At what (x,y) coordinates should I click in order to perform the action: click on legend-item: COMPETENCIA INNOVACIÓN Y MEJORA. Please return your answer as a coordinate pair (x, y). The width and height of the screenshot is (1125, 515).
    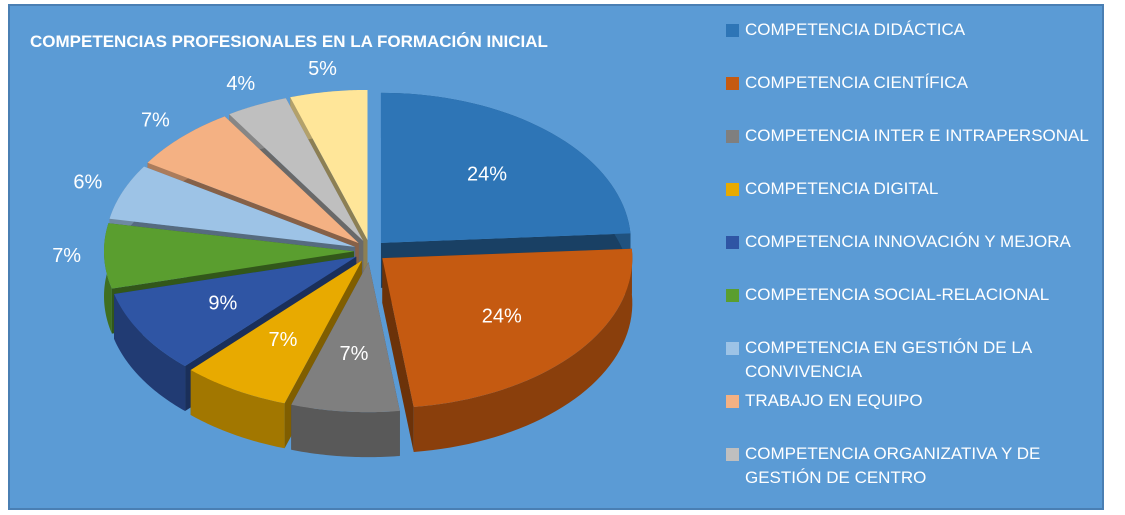
    Looking at the image, I should click on (920, 242).